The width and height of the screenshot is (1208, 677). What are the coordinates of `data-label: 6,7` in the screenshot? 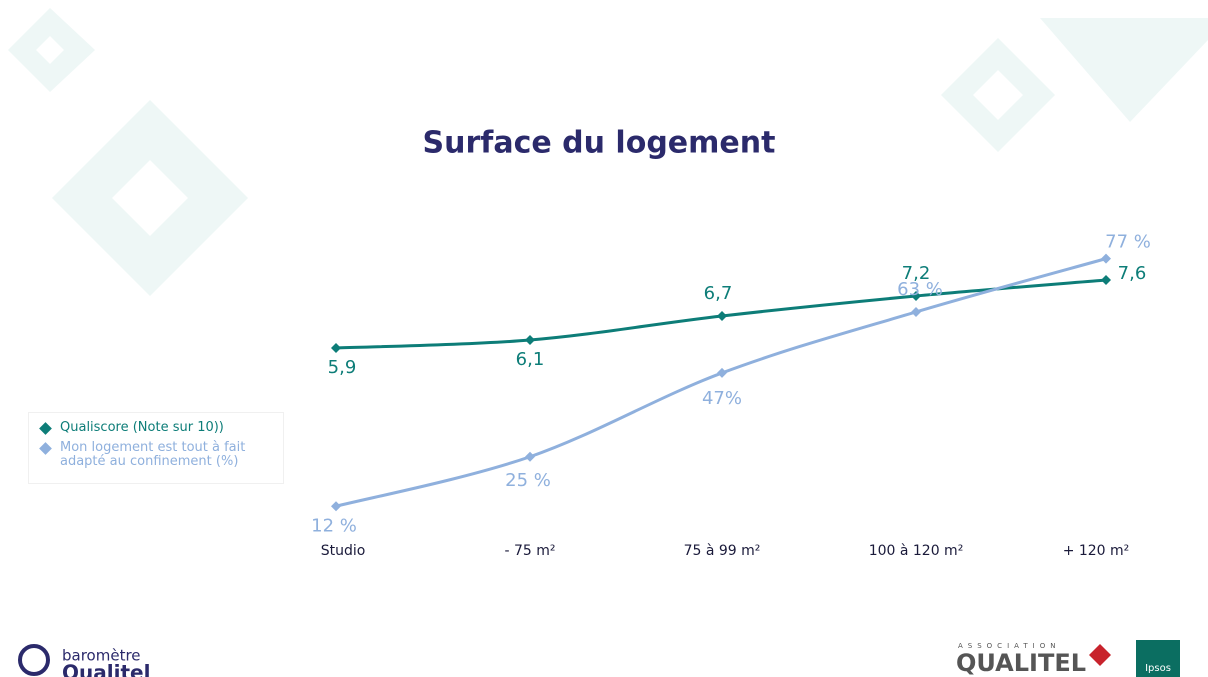 It's located at (718, 293).